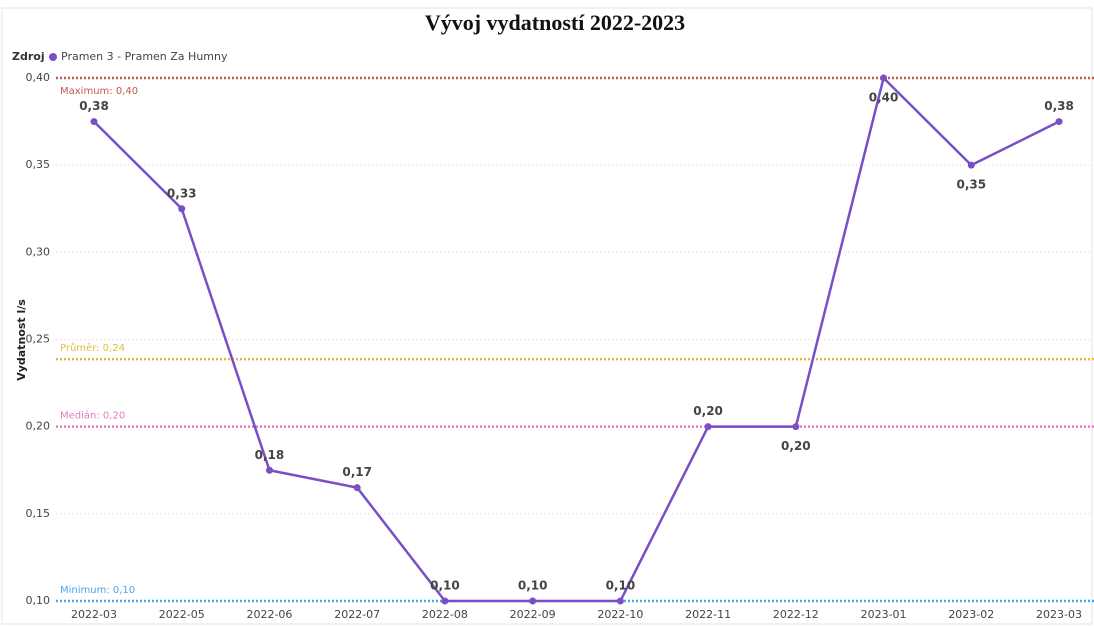  I want to click on y-tick-label: 0,20, so click(38, 426).